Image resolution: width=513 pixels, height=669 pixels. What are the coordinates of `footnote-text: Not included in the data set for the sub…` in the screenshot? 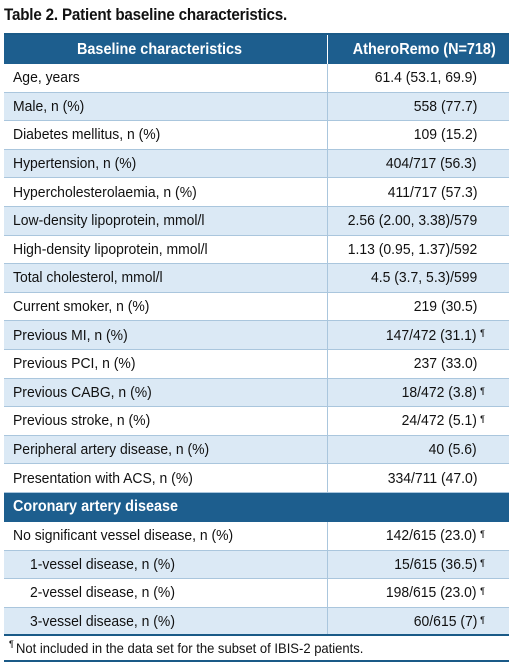 It's located at (189, 648).